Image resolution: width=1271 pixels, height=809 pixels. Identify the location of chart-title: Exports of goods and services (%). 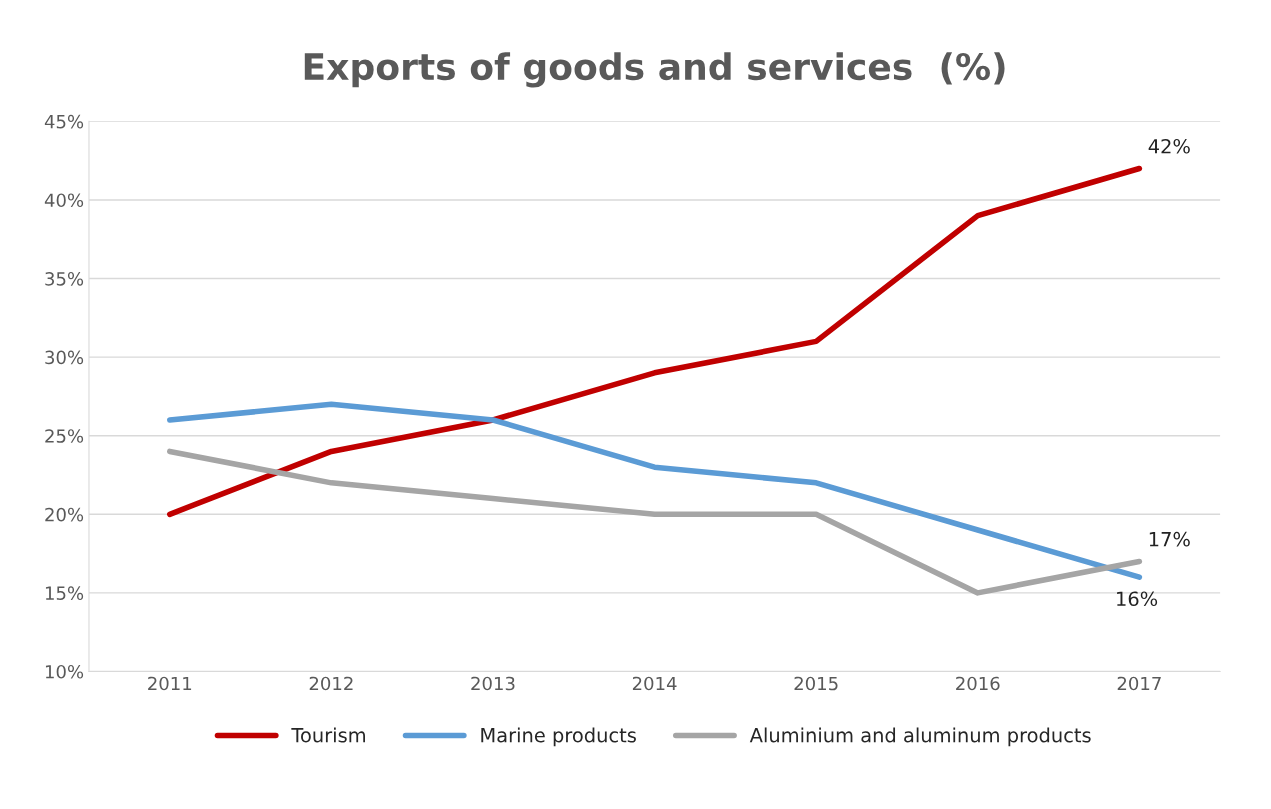
(654, 70).